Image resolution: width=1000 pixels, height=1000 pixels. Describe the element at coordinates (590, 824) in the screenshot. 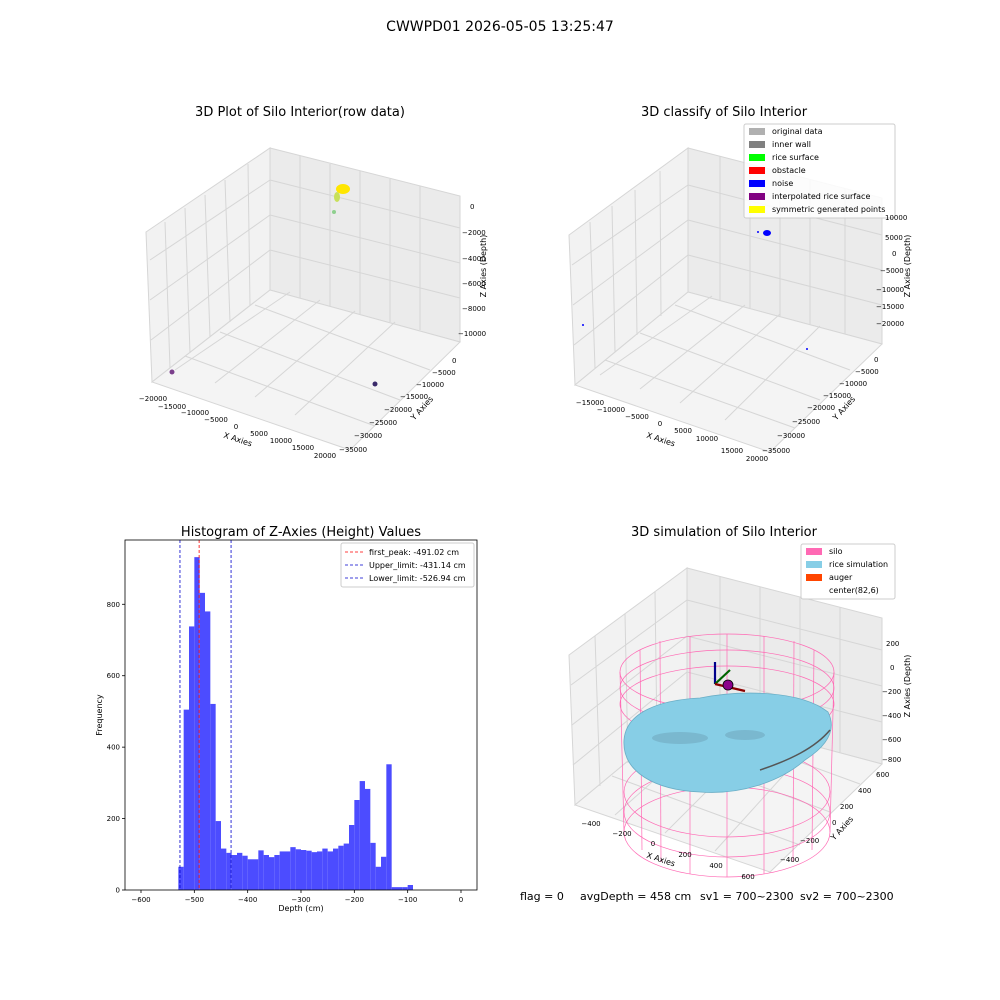

I see `panel4-xtick: −400` at that location.